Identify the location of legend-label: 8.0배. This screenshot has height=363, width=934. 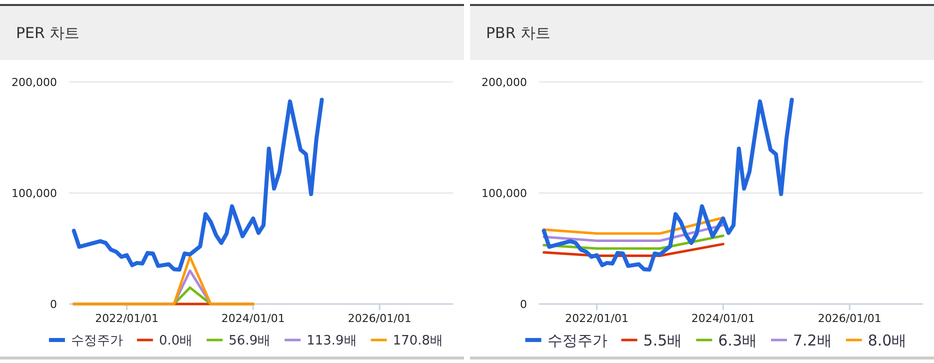
(887, 340).